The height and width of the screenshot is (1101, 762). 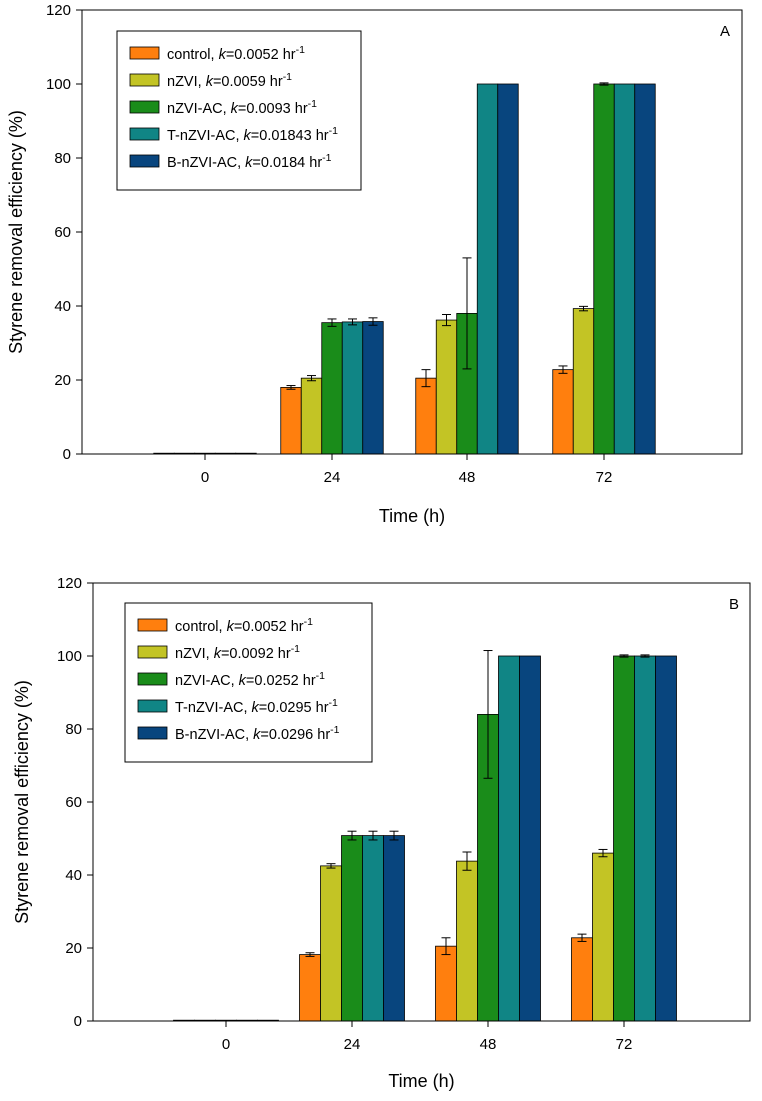 I want to click on legend-label: nZVI-AC, k=0.0093 hr-1, so click(x=242, y=107).